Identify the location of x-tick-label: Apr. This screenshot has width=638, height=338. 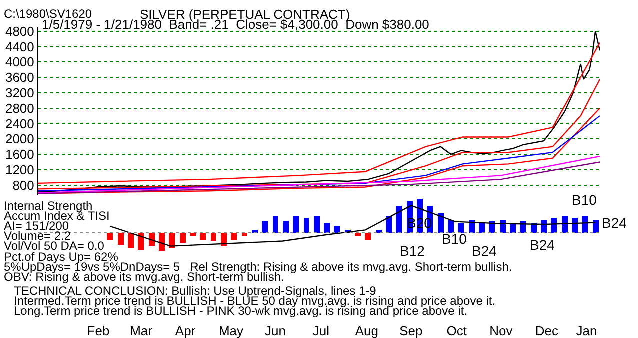
(185, 330).